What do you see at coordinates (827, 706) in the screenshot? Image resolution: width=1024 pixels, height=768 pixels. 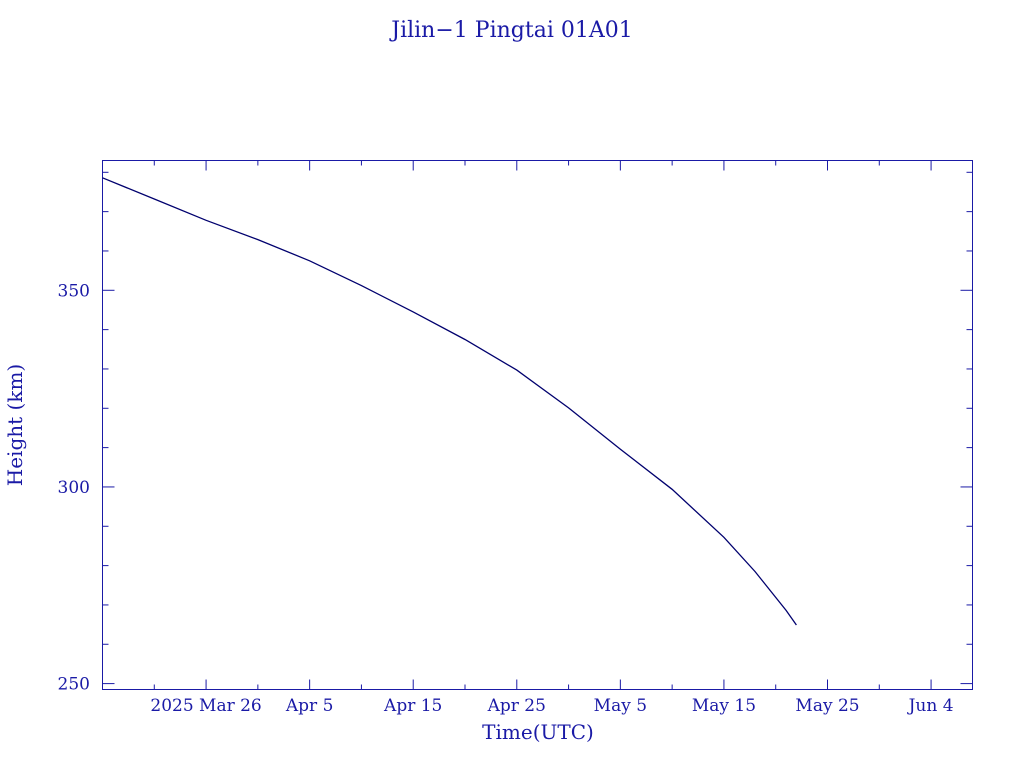 I see `x-tick-label: May 25` at bounding box center [827, 706].